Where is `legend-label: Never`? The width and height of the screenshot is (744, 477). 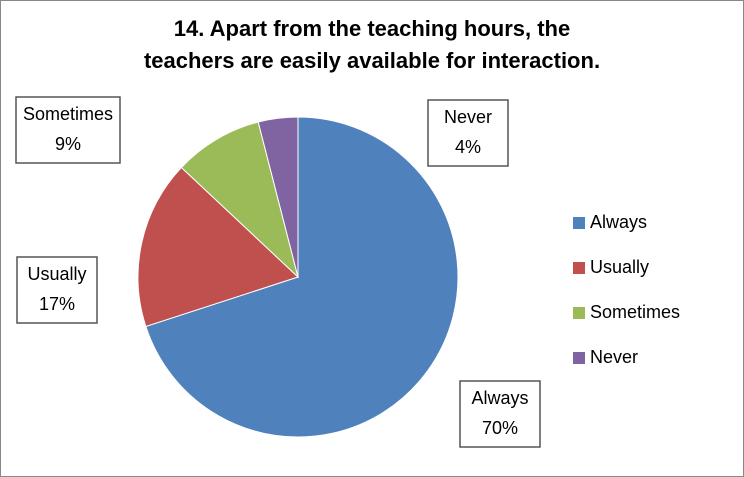 legend-label: Never is located at coordinates (614, 357).